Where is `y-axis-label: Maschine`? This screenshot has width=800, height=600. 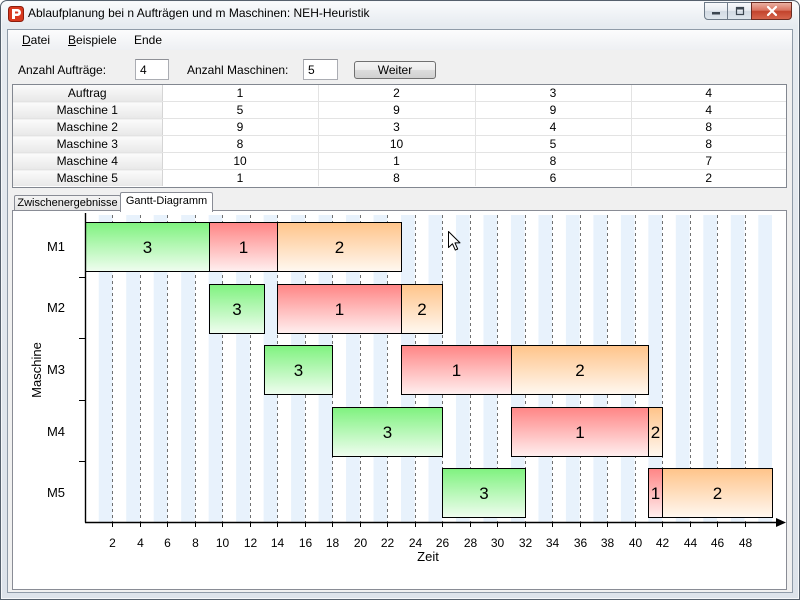 y-axis-label: Maschine is located at coordinates (36, 370).